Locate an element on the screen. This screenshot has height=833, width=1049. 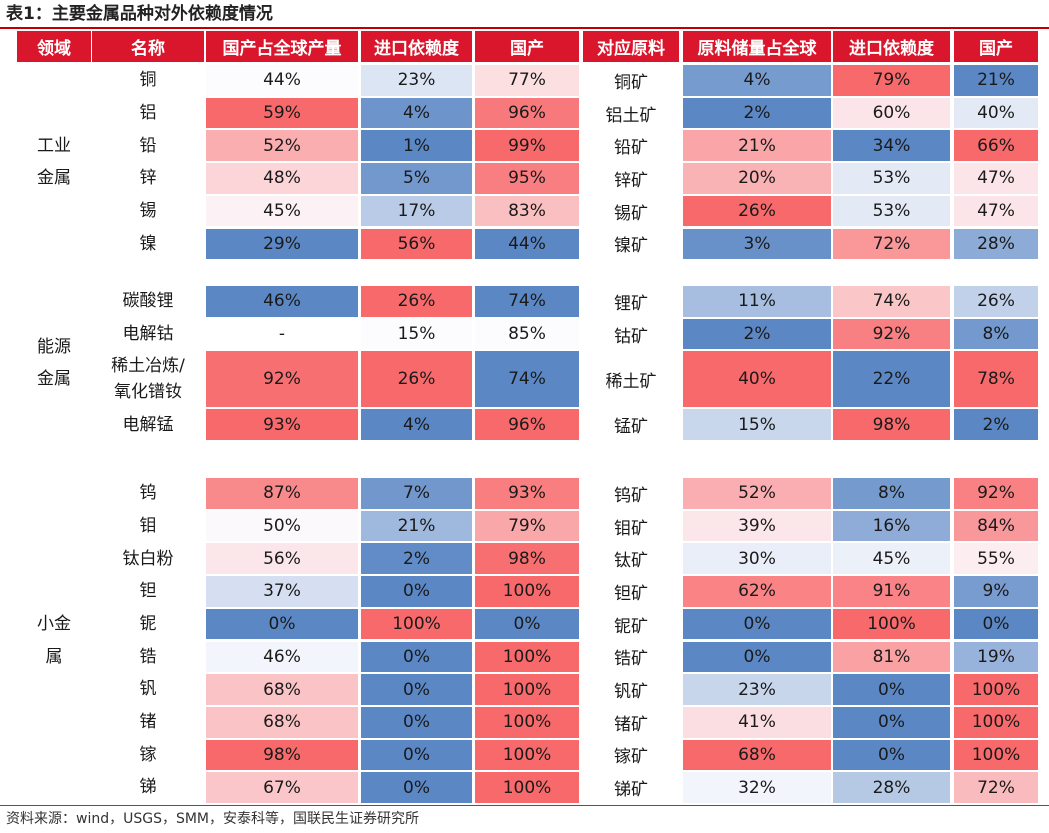
raw-reserve-cell: 32% is located at coordinates (757, 787).